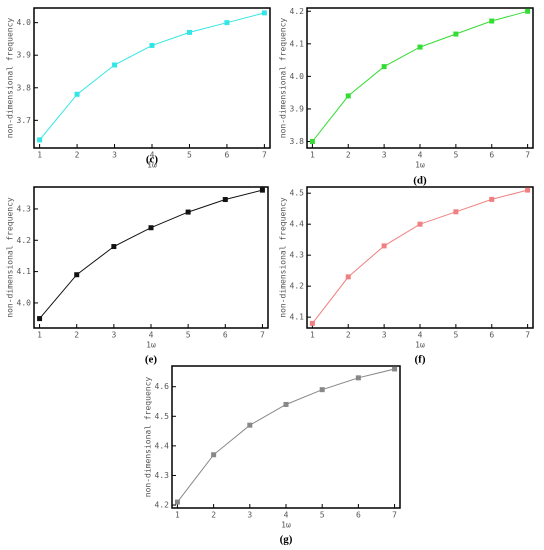  I want to click on panel-label: (c), so click(152, 160).